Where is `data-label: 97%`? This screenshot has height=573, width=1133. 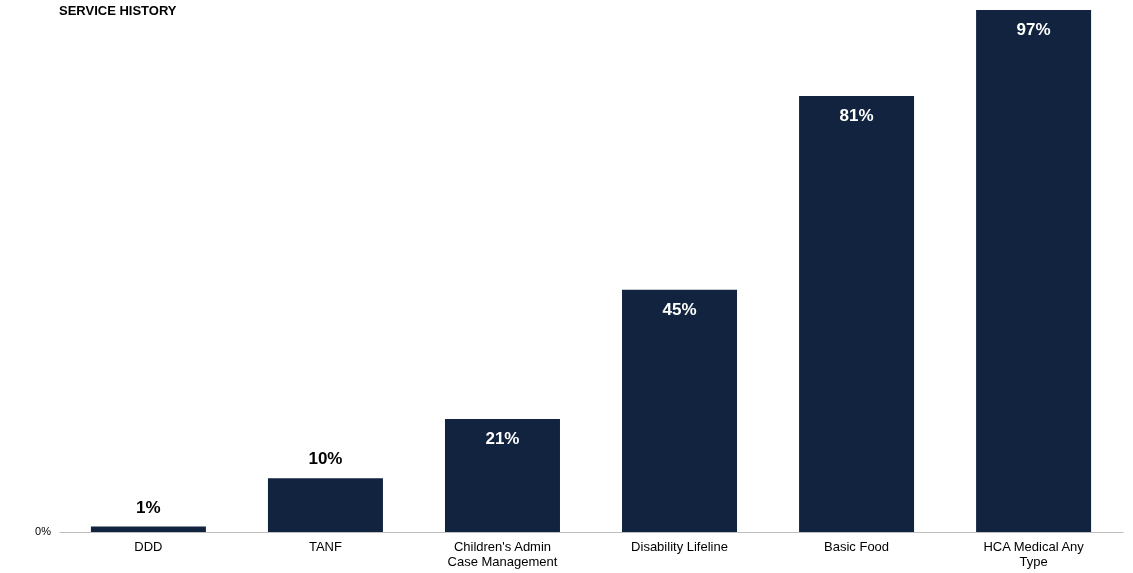
data-label: 97% is located at coordinates (1033, 29).